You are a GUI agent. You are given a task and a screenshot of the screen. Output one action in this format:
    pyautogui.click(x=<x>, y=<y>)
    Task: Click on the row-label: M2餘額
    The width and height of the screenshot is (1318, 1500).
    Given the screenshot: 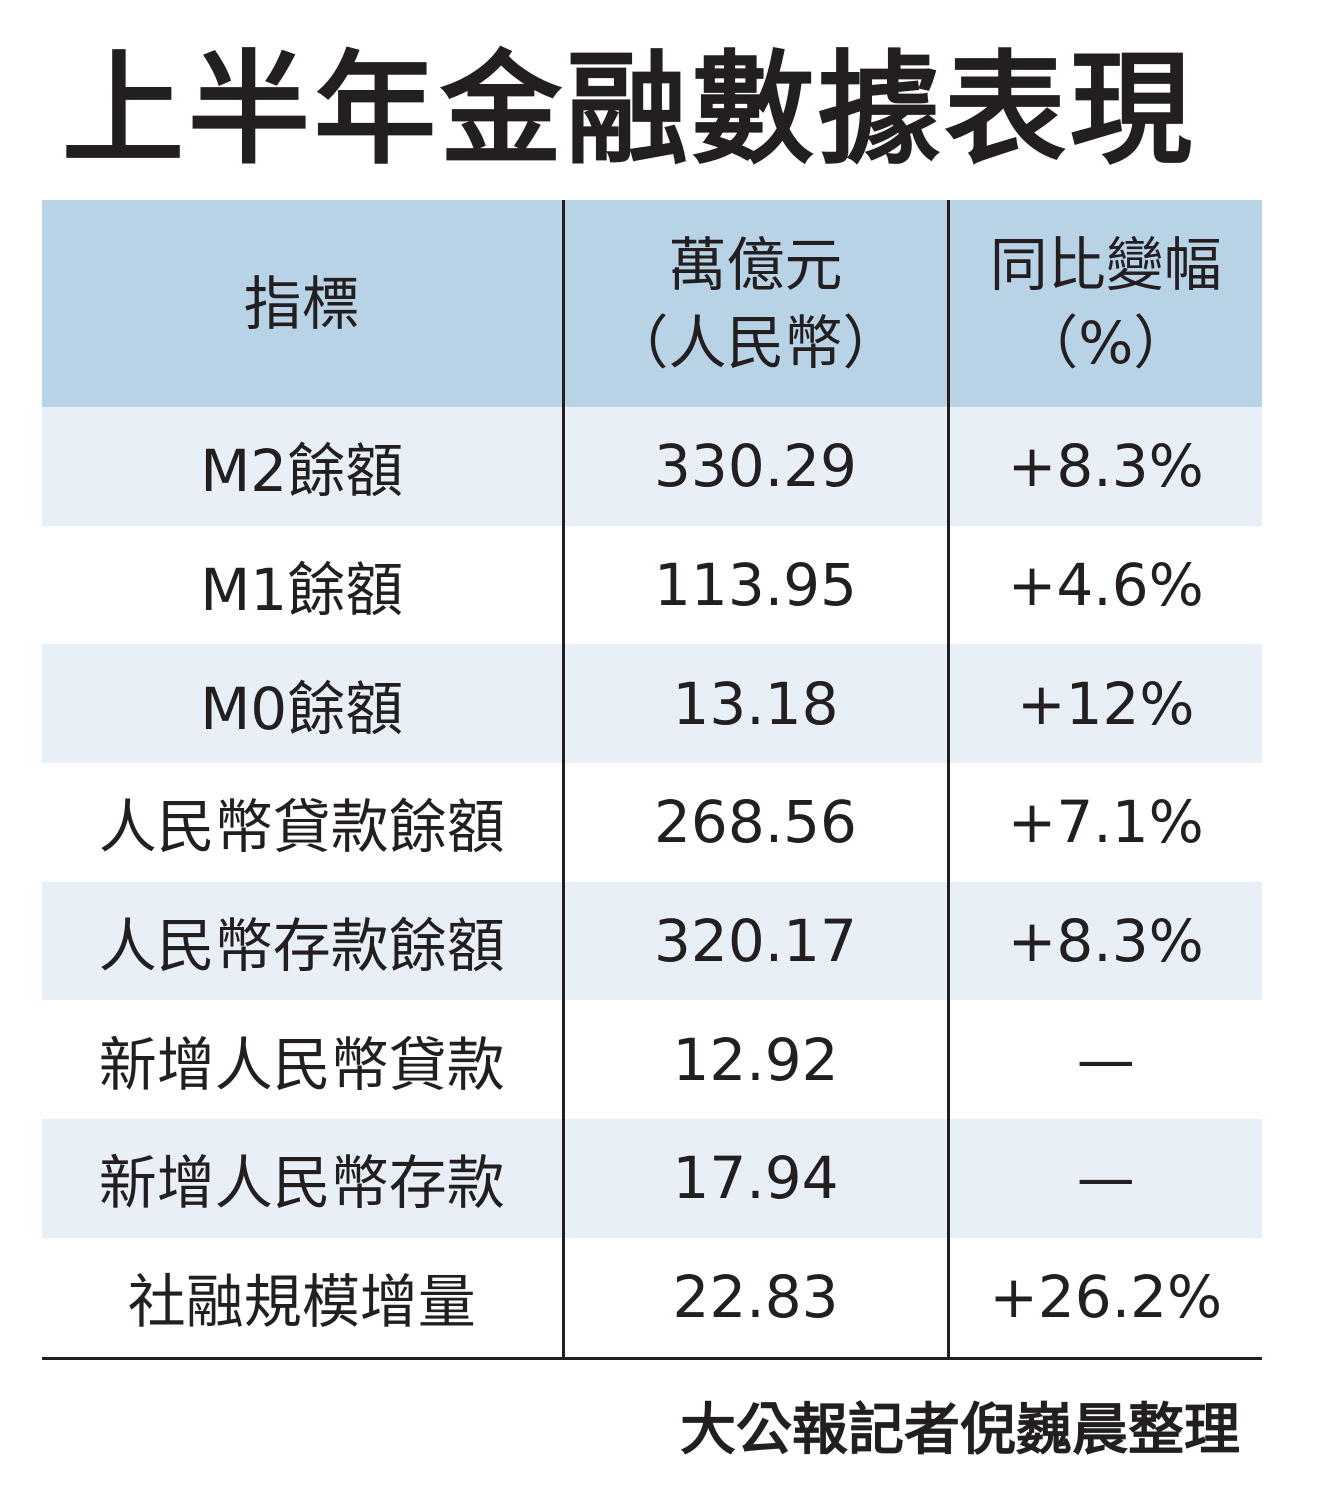 What is the action you would take?
    pyautogui.click(x=302, y=466)
    